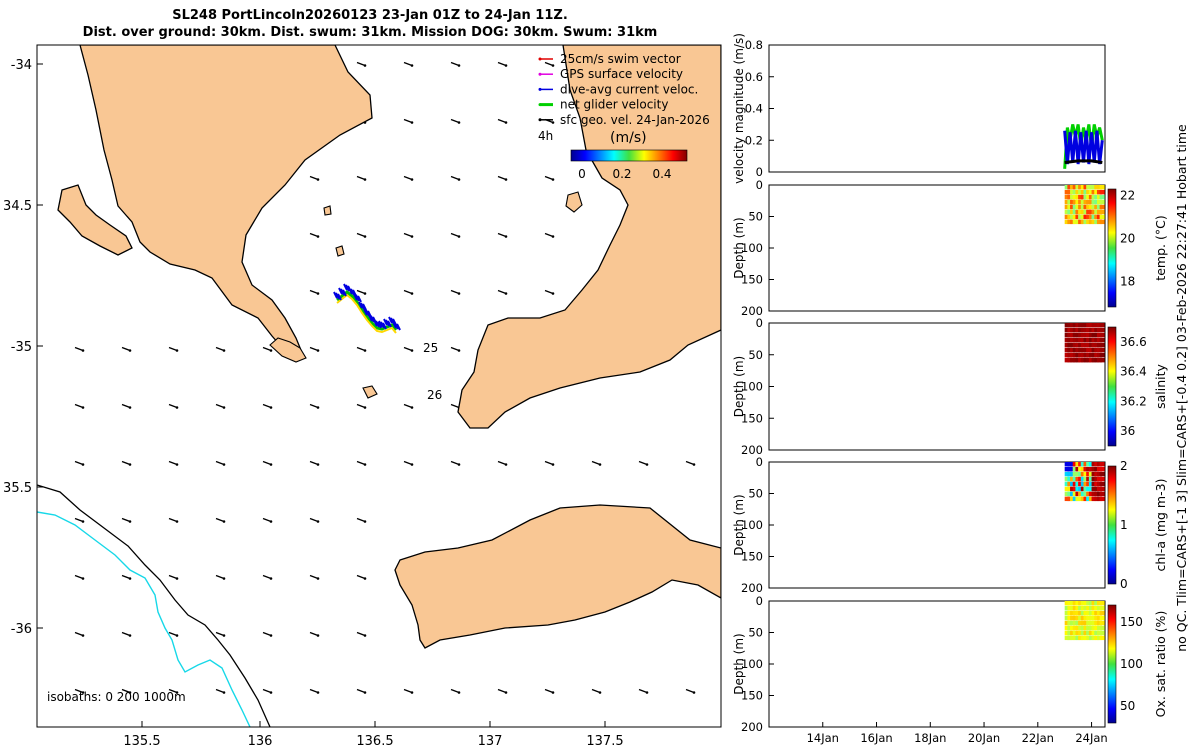 This screenshot has height=750, width=1200. Describe the element at coordinates (823, 738) in the screenshot. I see `time-tick-label: 14Jan` at that location.